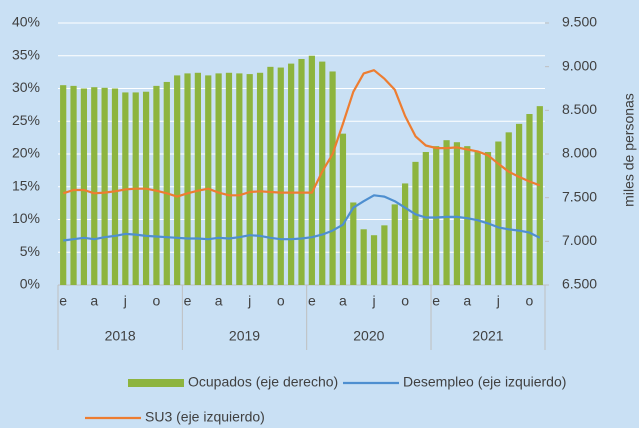 The image size is (639, 428). I want to click on y2-tick-label: 8.000, so click(579, 153).